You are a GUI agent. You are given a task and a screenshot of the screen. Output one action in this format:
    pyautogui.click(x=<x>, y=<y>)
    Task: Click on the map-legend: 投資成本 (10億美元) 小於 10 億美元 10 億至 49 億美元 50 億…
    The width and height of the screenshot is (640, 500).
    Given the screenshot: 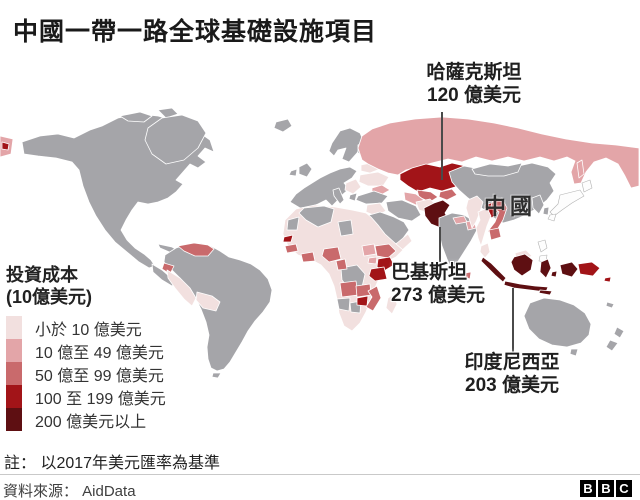 What is the action you would take?
    pyautogui.click(x=86, y=347)
    